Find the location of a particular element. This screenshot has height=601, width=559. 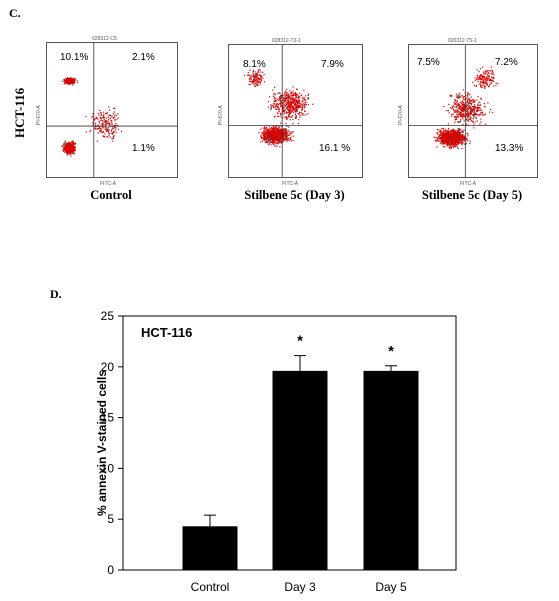

y-tick-label: 0 is located at coordinates (110, 570).